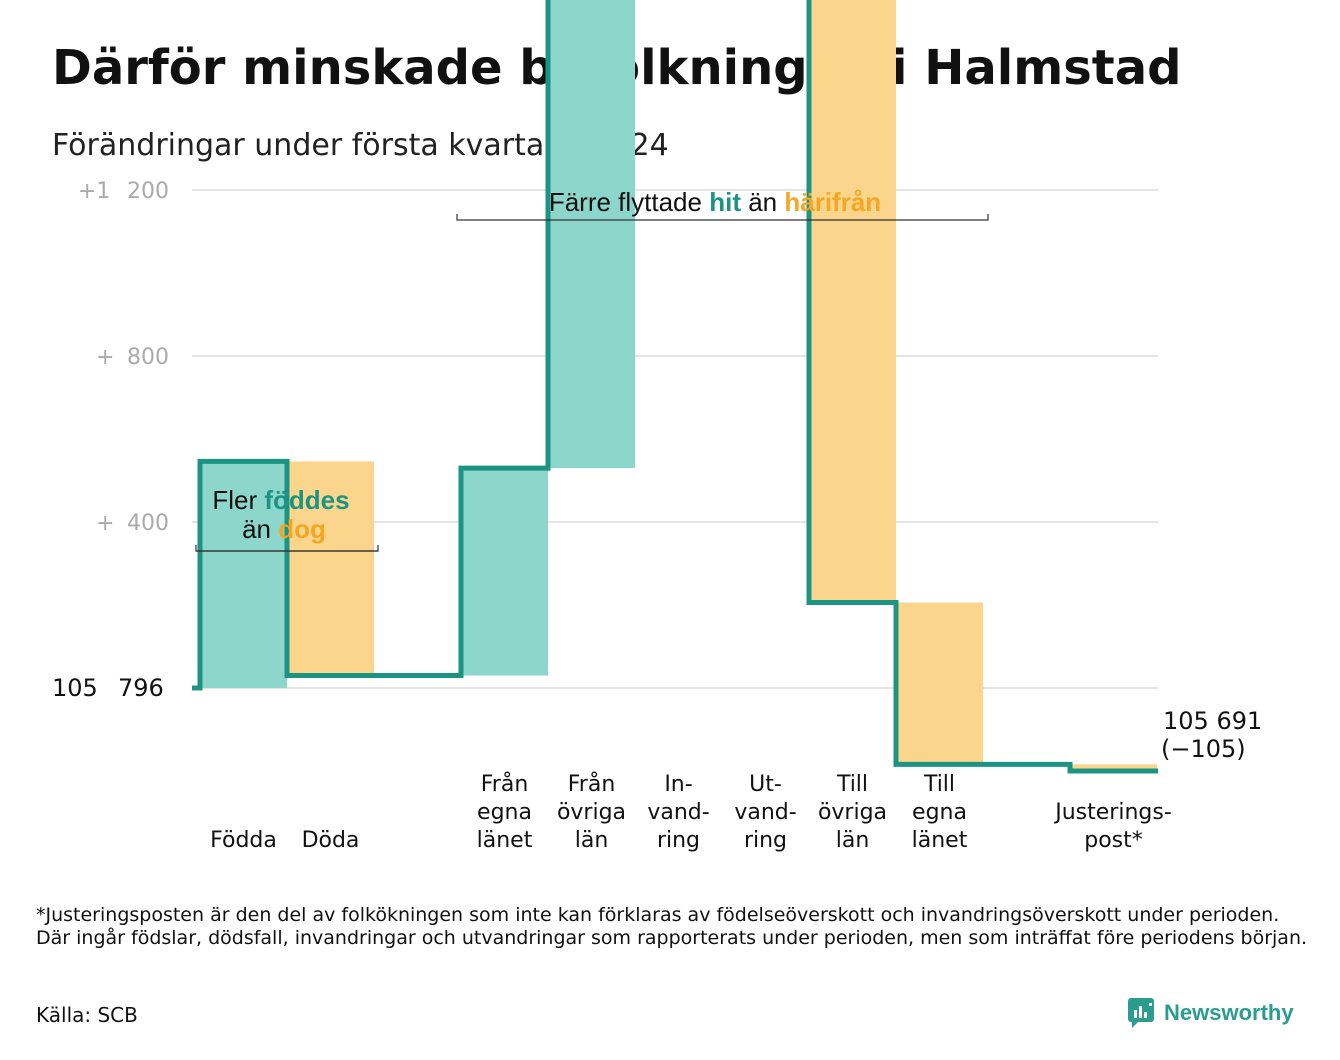 The height and width of the screenshot is (1060, 1340). What do you see at coordinates (765, 784) in the screenshot?
I see `category-label: Ut-` at bounding box center [765, 784].